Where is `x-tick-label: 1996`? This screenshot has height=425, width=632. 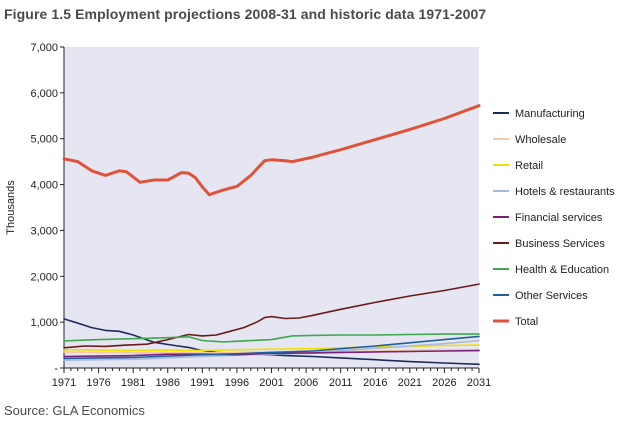 x-tick-label: 1996 is located at coordinates (237, 383).